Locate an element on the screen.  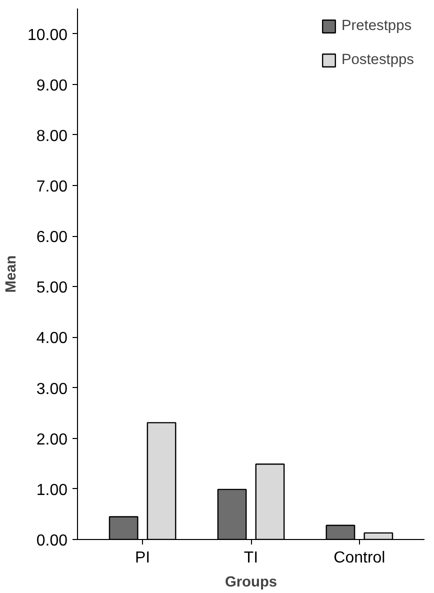
x-tick-label: Control is located at coordinates (360, 558).